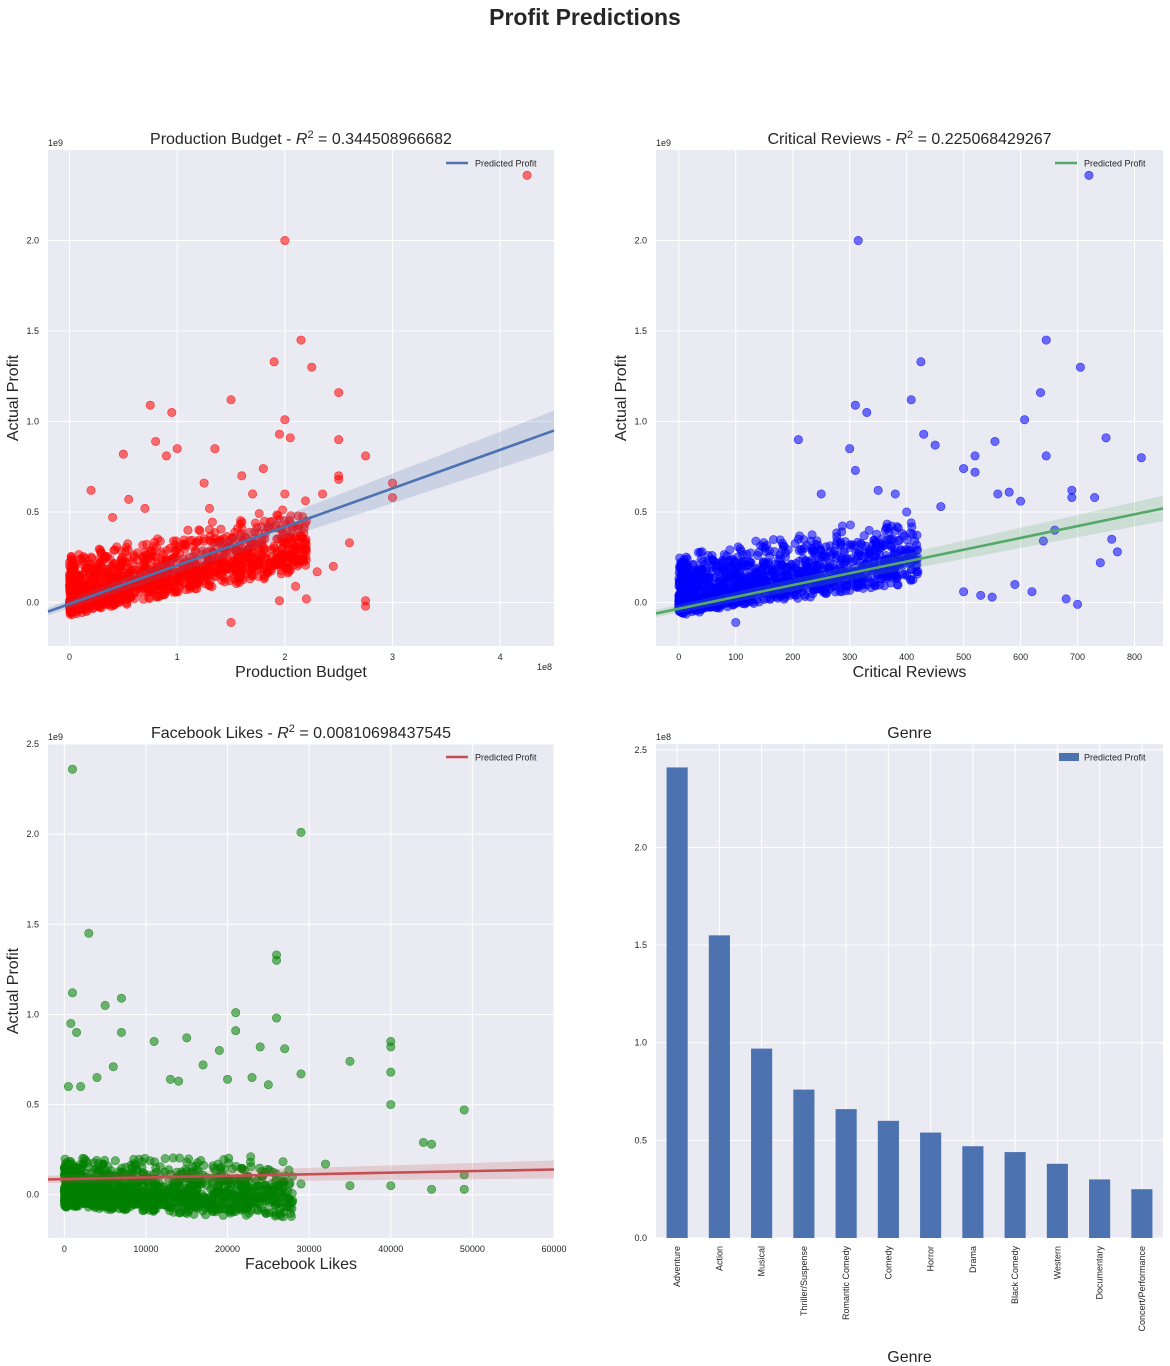 This screenshot has width=1170, height=1366. Describe the element at coordinates (640, 1043) in the screenshot. I see `y-tick-label: 1.0` at that location.